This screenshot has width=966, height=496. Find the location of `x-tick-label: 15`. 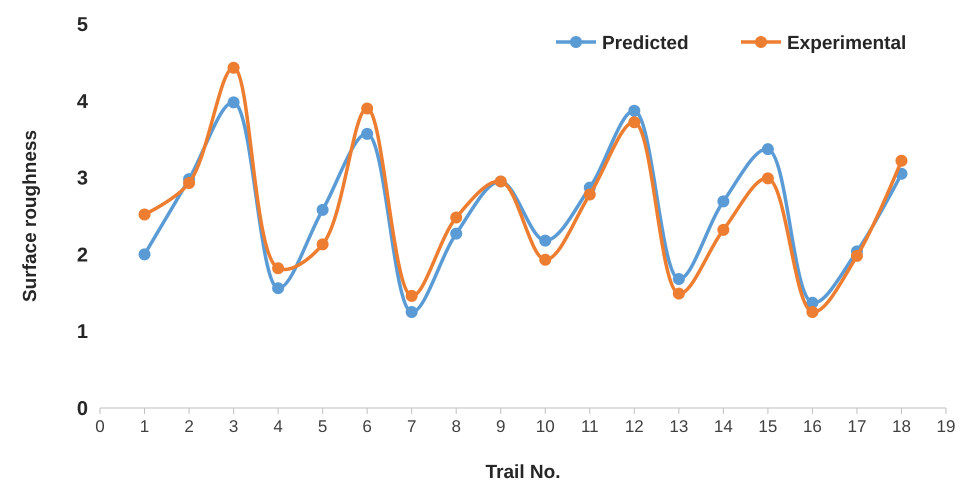

x-tick-label: 15 is located at coordinates (768, 426).